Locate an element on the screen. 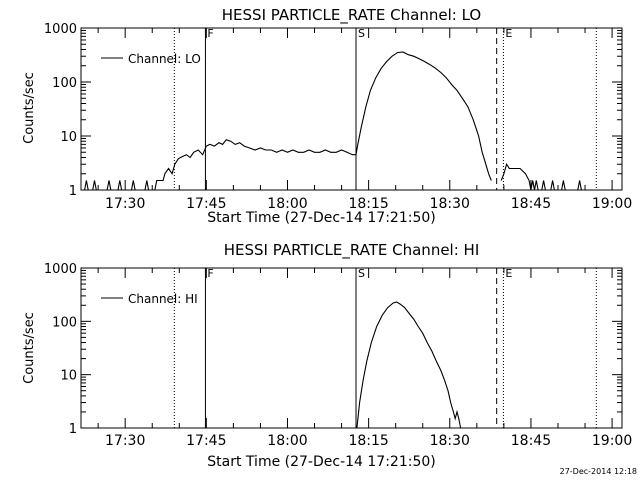  legend-label: Channel: HI is located at coordinates (163, 299).